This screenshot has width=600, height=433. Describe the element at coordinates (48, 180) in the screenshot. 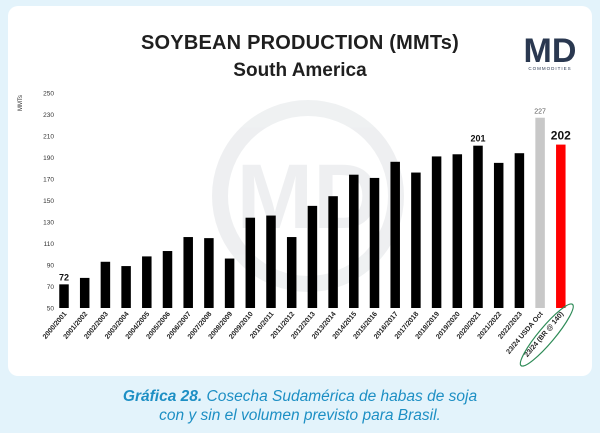

I see `y-tick-label: 170` at that location.